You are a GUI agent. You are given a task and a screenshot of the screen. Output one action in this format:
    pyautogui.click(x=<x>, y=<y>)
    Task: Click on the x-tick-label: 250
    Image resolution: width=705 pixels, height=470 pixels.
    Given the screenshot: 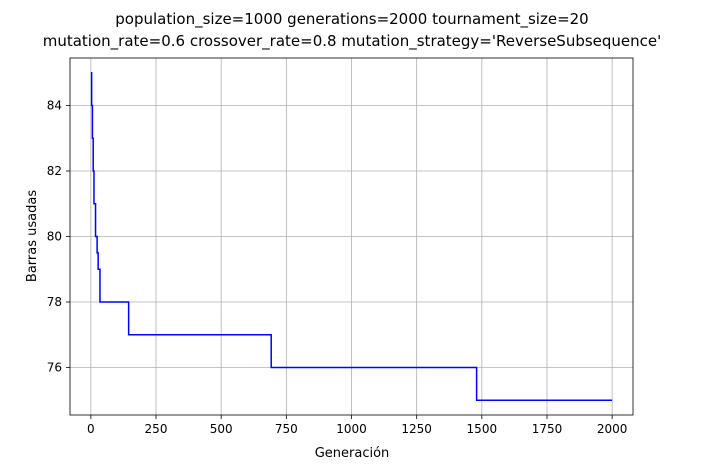 What is the action you would take?
    pyautogui.click(x=156, y=429)
    